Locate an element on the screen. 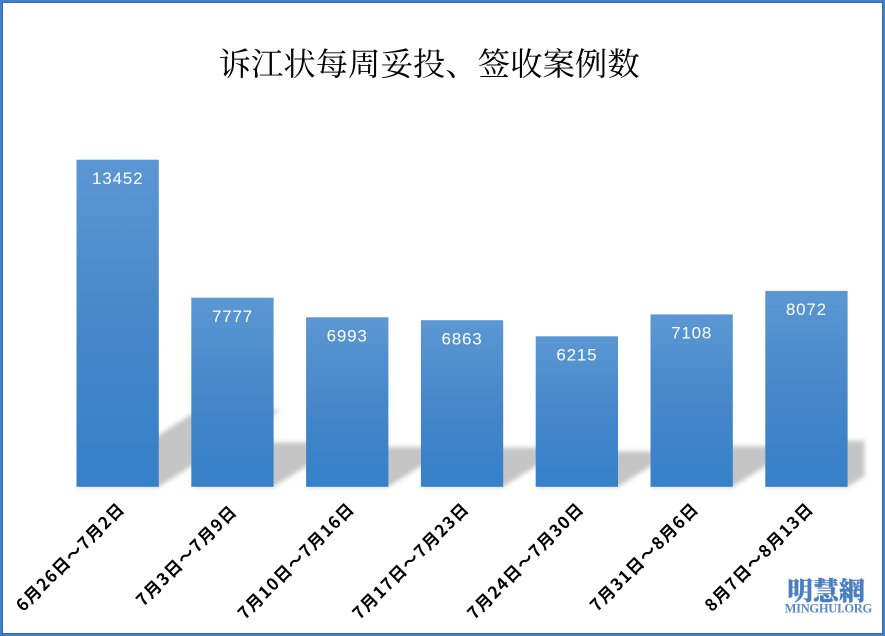 This screenshot has height=636, width=885. svg-text: MINGHUI.ORG is located at coordinates (829, 608).